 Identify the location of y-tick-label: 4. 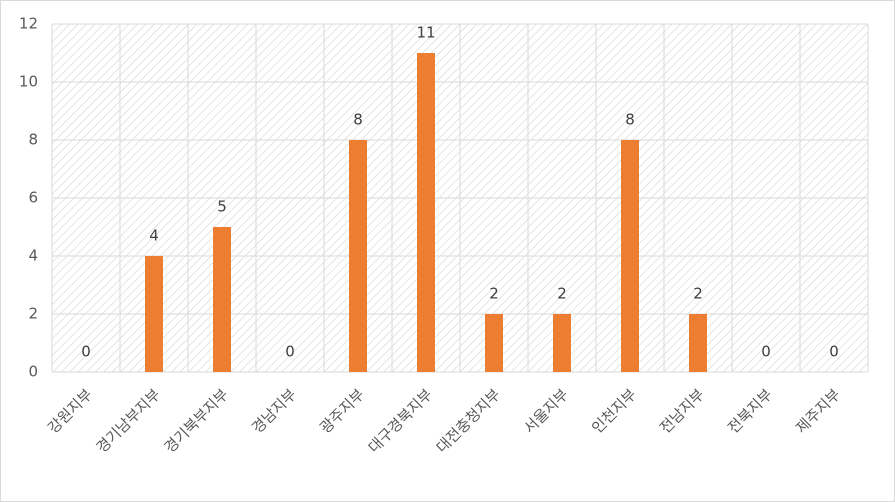
(33, 256).